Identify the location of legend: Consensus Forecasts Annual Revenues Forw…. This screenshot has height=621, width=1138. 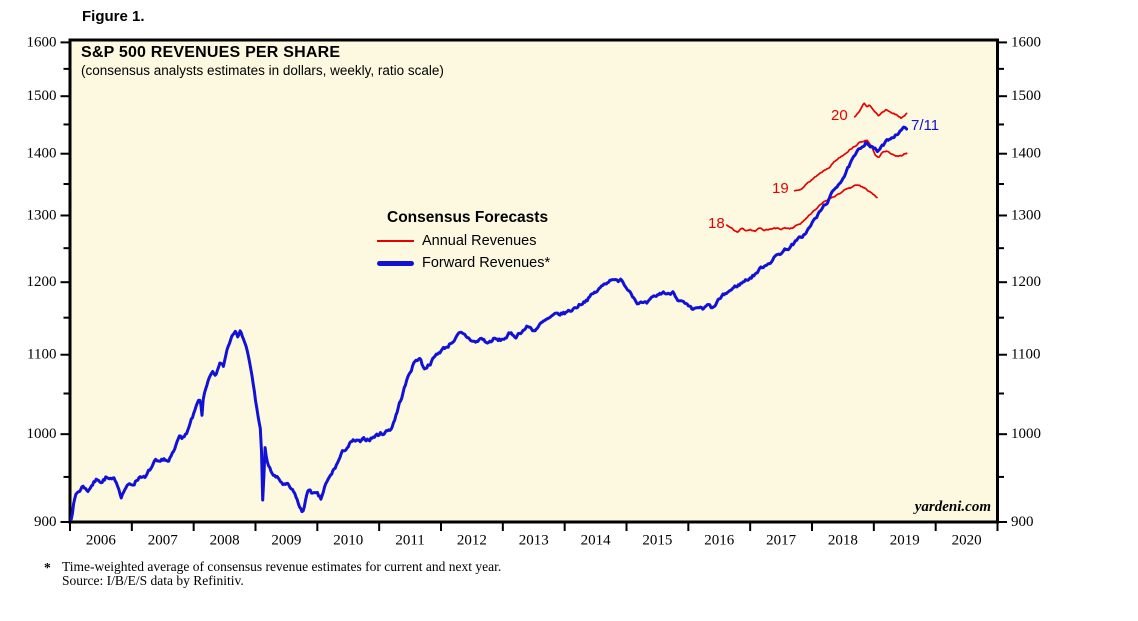
(463, 241).